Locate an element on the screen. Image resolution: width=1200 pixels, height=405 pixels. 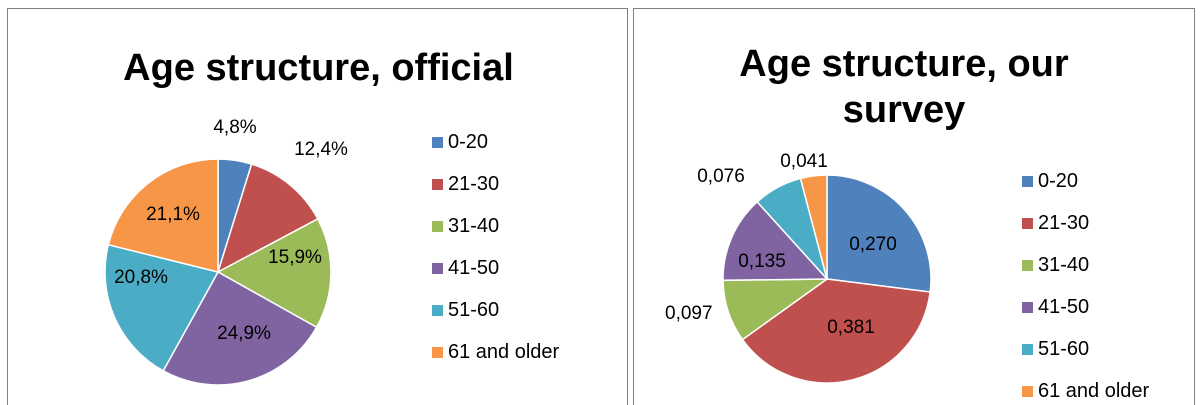
data-label: 0,097 is located at coordinates (689, 313).